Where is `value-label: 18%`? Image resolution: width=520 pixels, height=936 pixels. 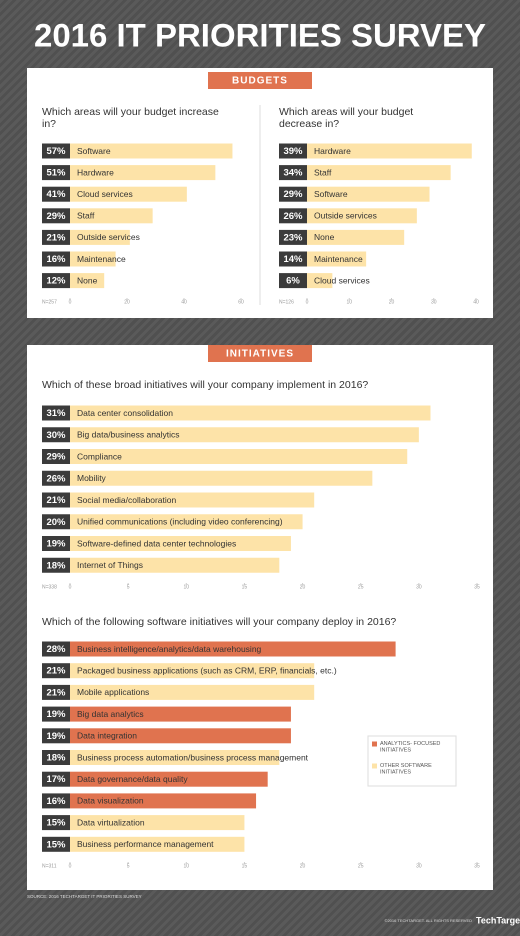 value-label: 18% is located at coordinates (56, 758).